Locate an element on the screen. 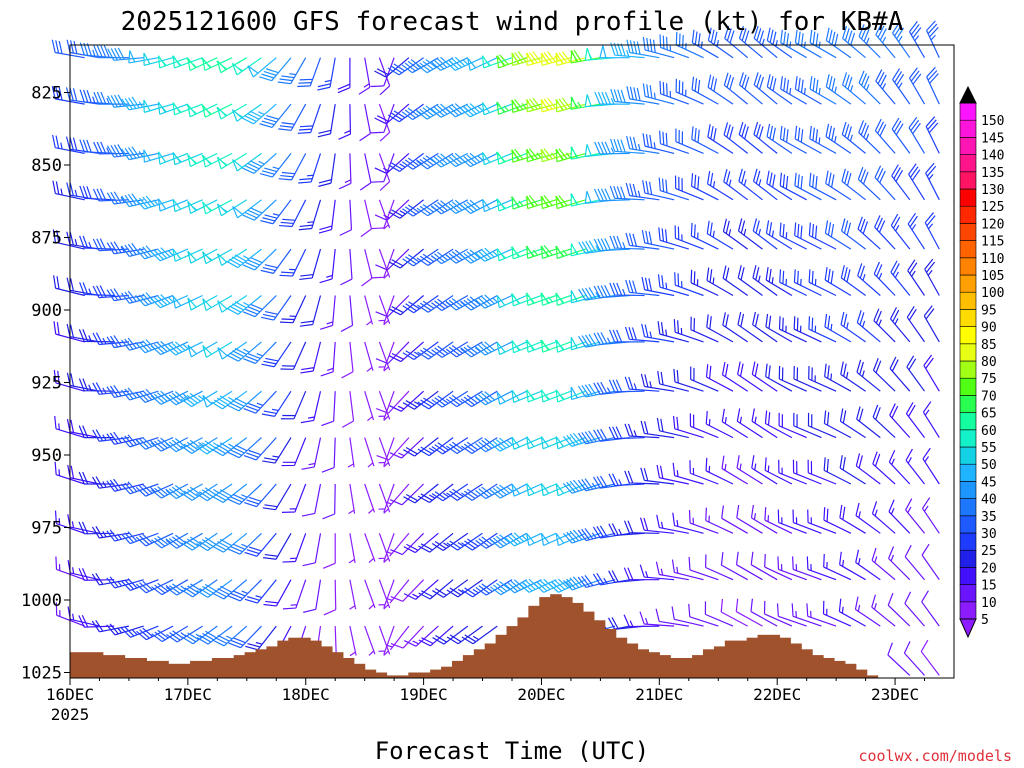  x-tick-label: 16DEC is located at coordinates (70, 694).